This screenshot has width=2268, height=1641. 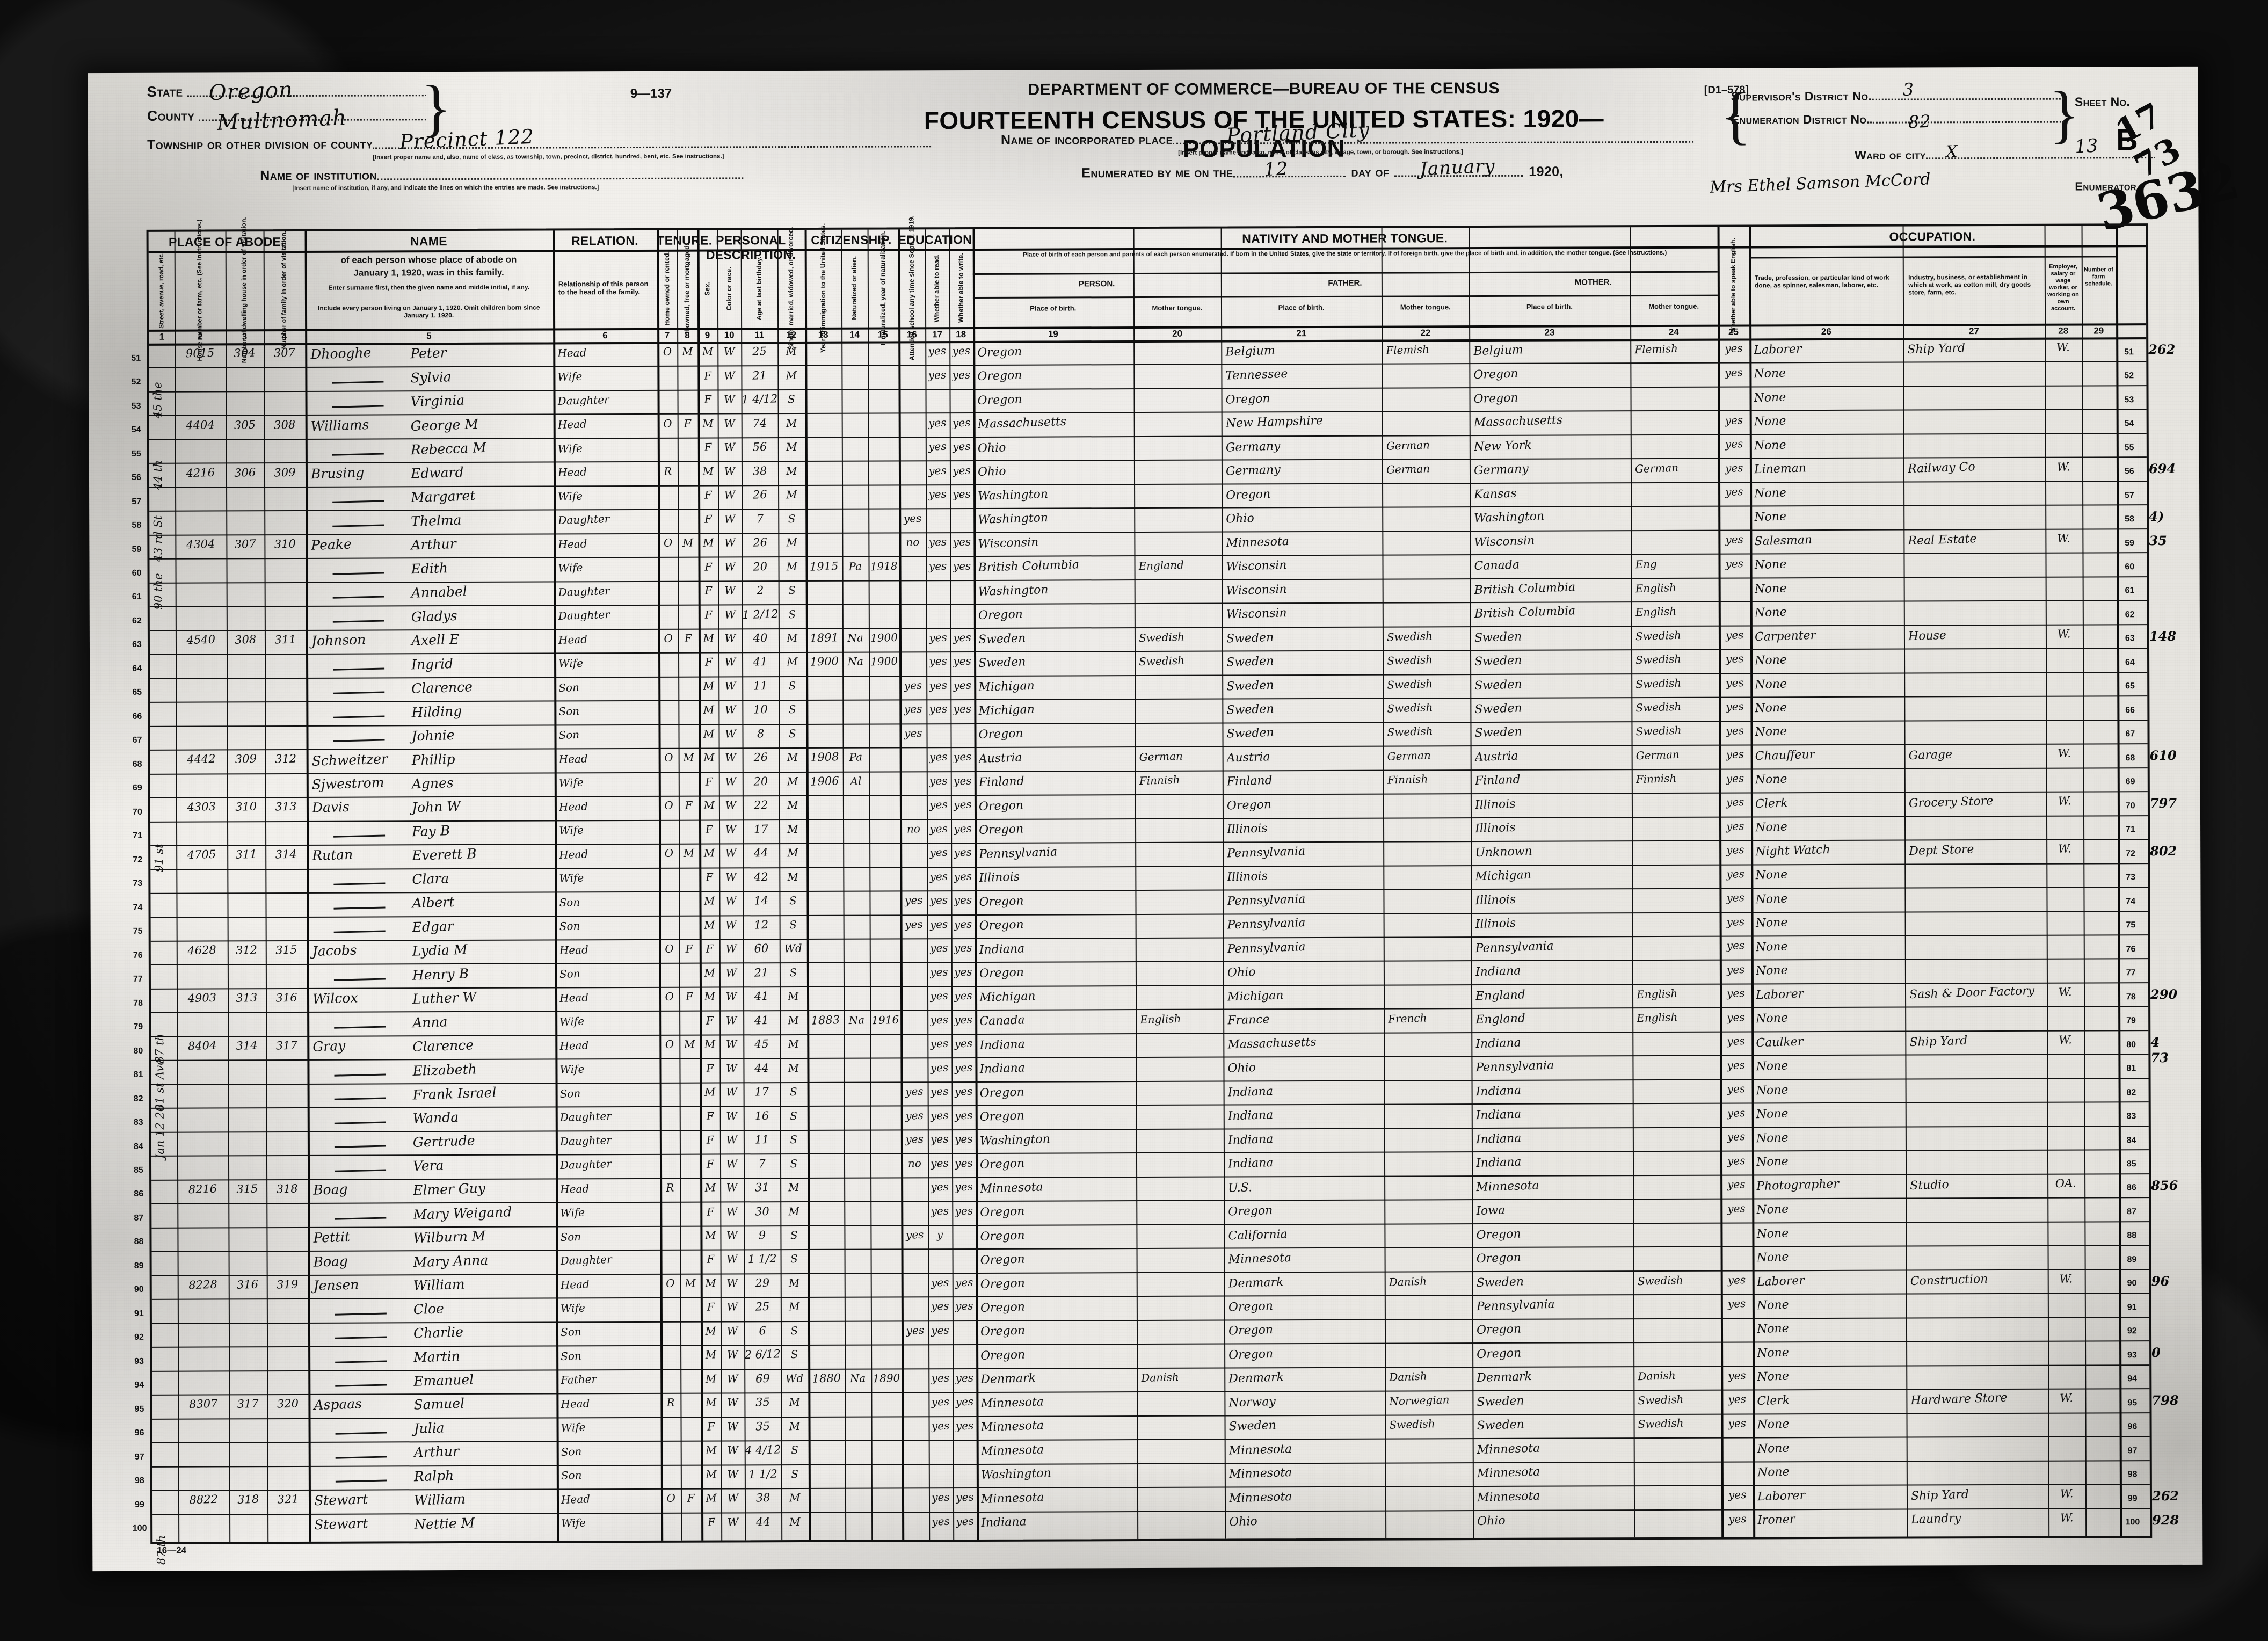 What do you see at coordinates (1002, 1045) in the screenshot?
I see `pb-80: Indiana` at bounding box center [1002, 1045].